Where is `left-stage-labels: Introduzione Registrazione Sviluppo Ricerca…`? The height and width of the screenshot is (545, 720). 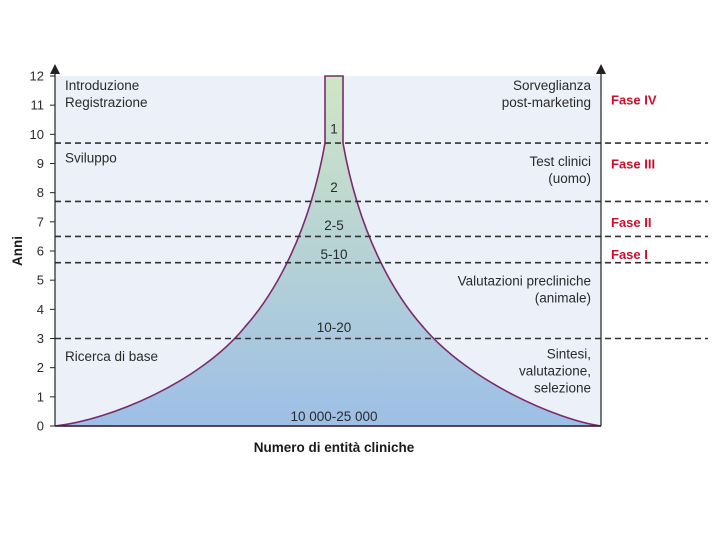 left-stage-labels: Introduzione Registrazione Sviluppo Ricerca… is located at coordinates (111, 221).